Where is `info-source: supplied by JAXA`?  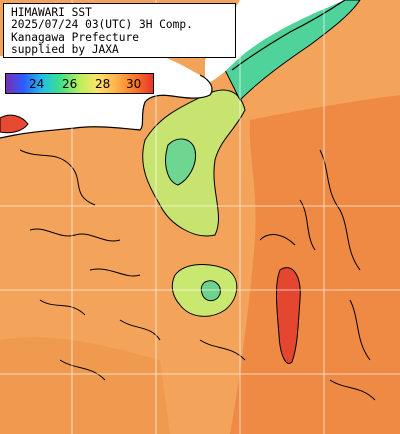
info-source: supplied by JAXA is located at coordinates (65, 50).